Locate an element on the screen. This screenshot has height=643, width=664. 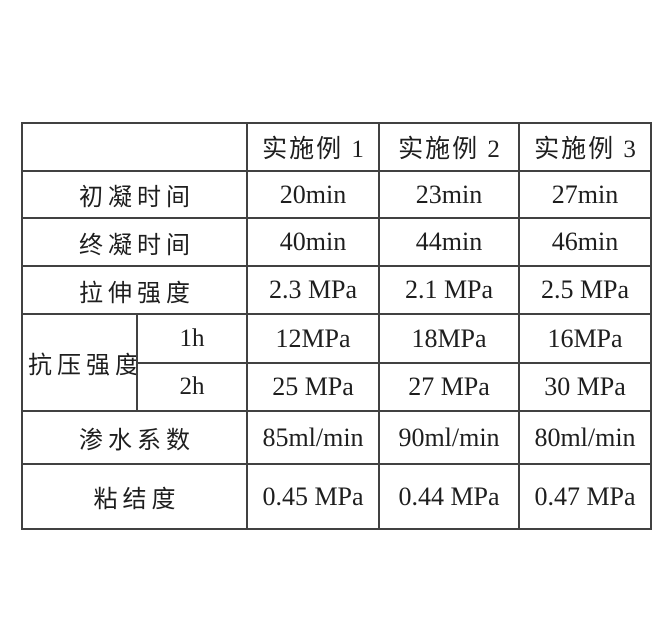
row-label: 渗水系数 is located at coordinates (134, 437).